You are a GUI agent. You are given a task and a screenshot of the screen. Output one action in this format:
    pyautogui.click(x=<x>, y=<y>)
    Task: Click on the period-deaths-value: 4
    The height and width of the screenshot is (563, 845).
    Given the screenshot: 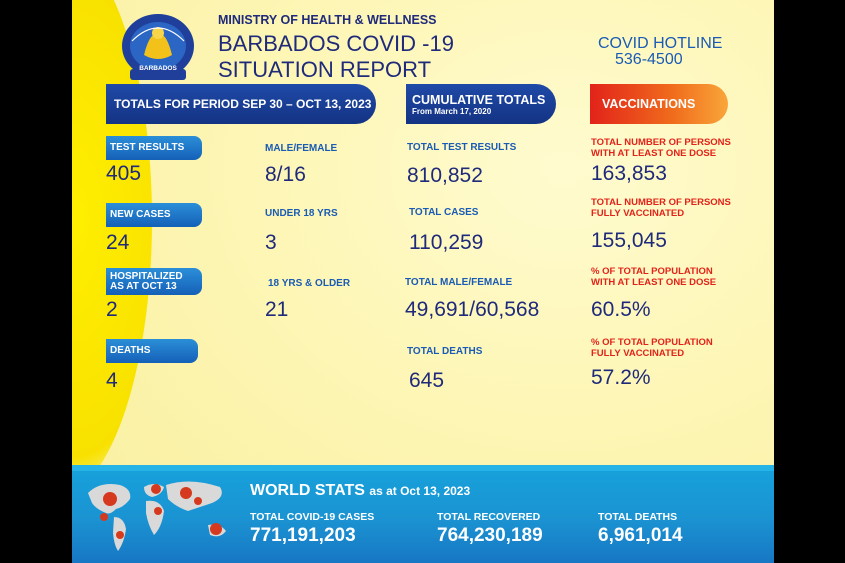 What is the action you would take?
    pyautogui.click(x=112, y=380)
    